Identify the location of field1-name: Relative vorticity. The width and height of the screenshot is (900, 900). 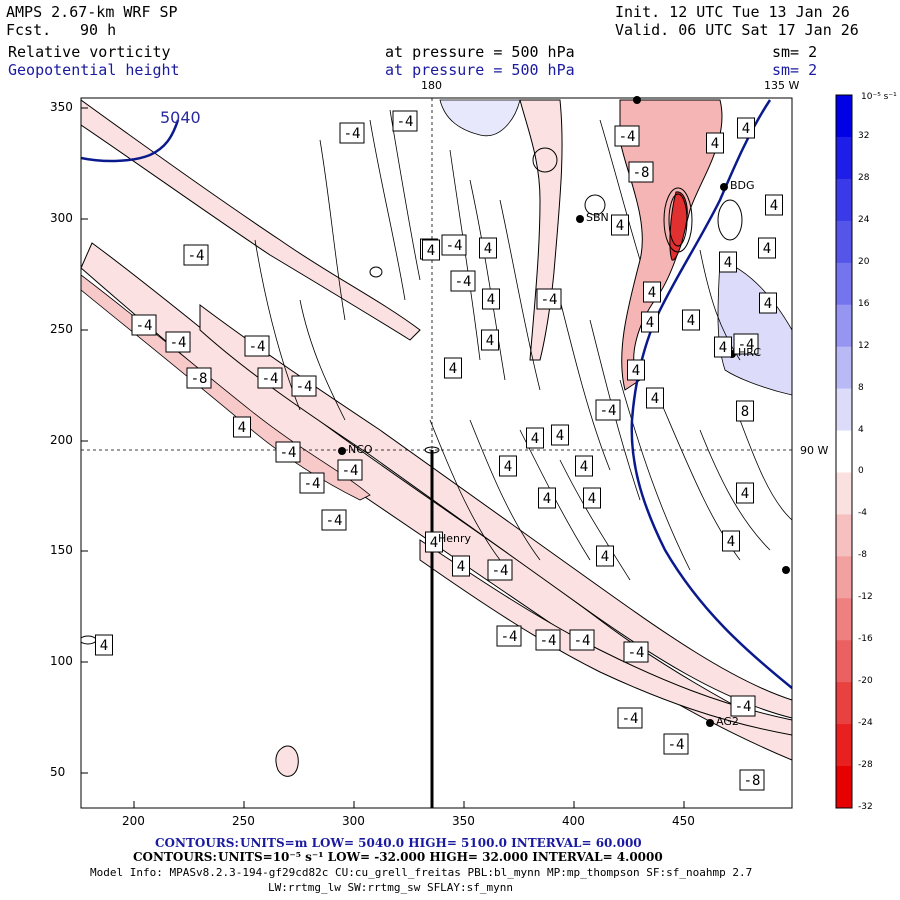
(89, 52).